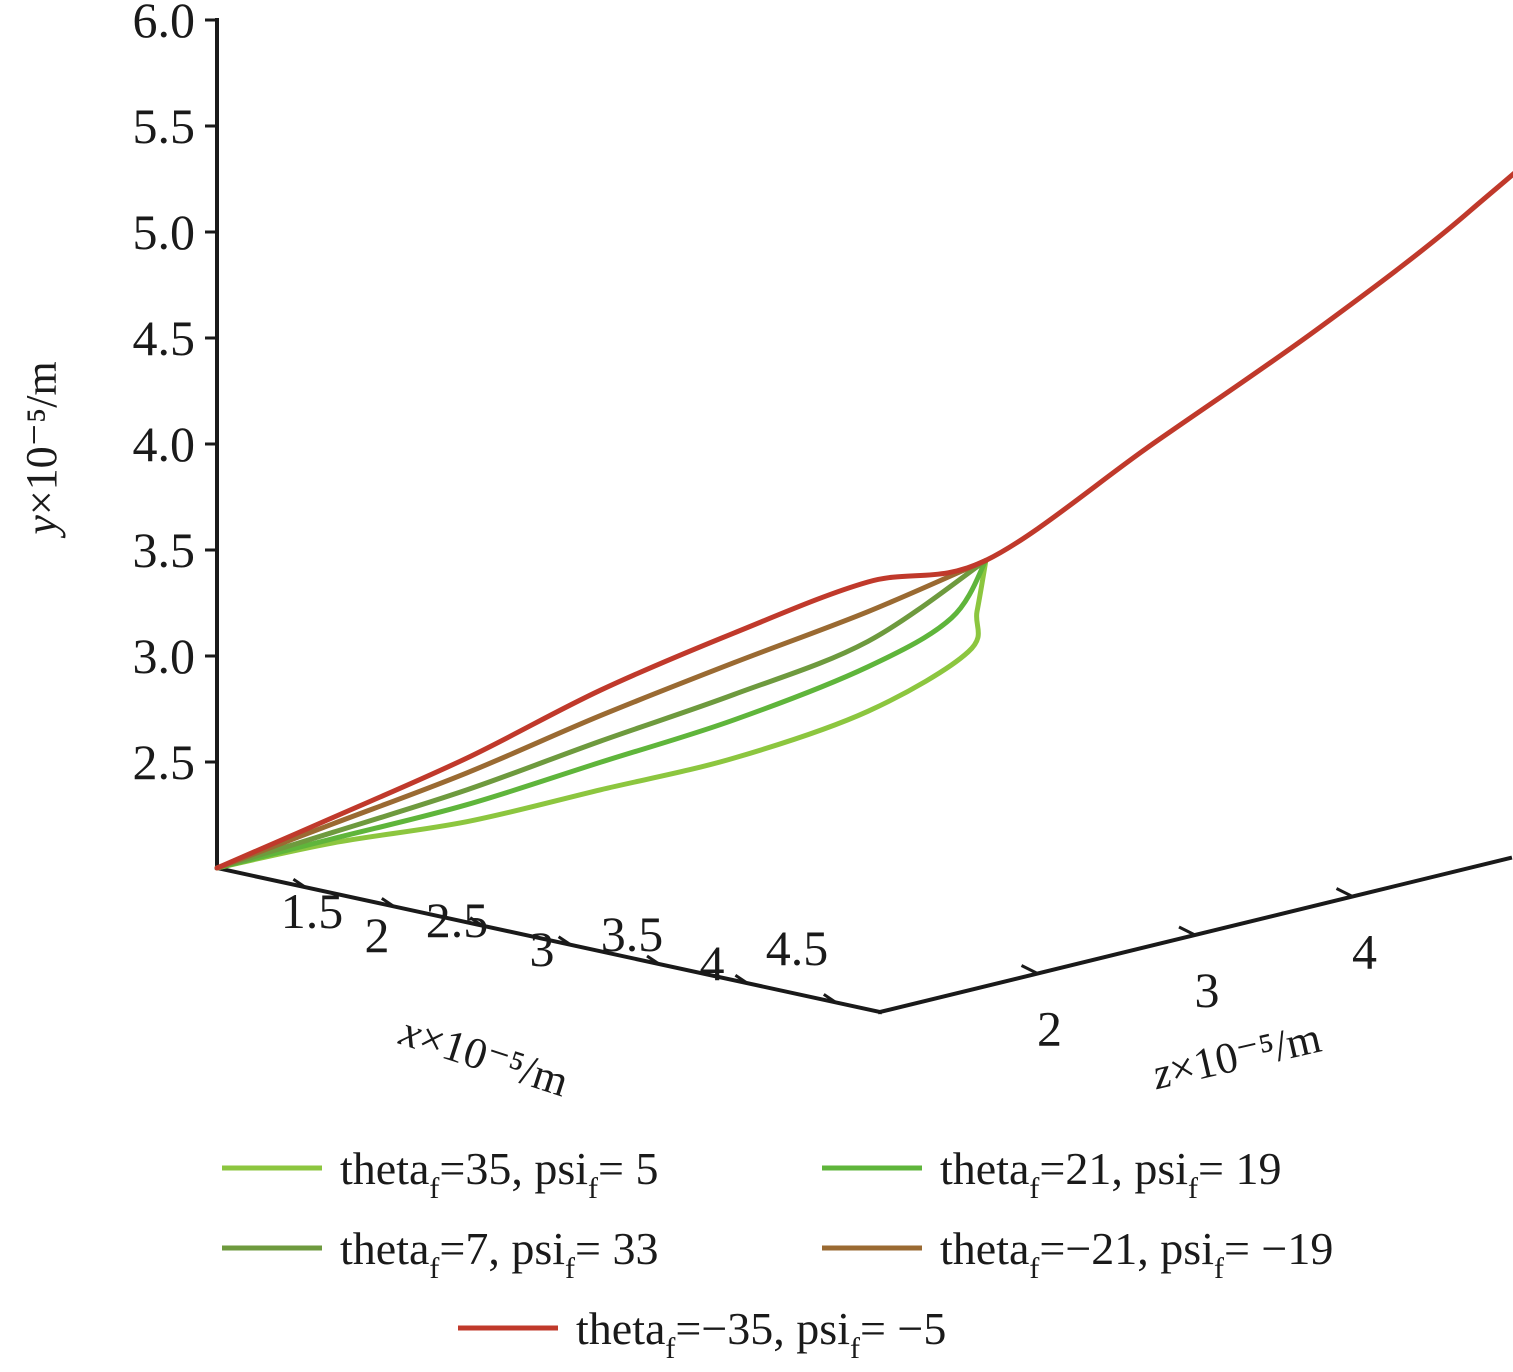 The image size is (1513, 1372). Describe the element at coordinates (1245, 1054) in the screenshot. I see `z-axis-title-unit: ×10⁻⁵/m` at that location.